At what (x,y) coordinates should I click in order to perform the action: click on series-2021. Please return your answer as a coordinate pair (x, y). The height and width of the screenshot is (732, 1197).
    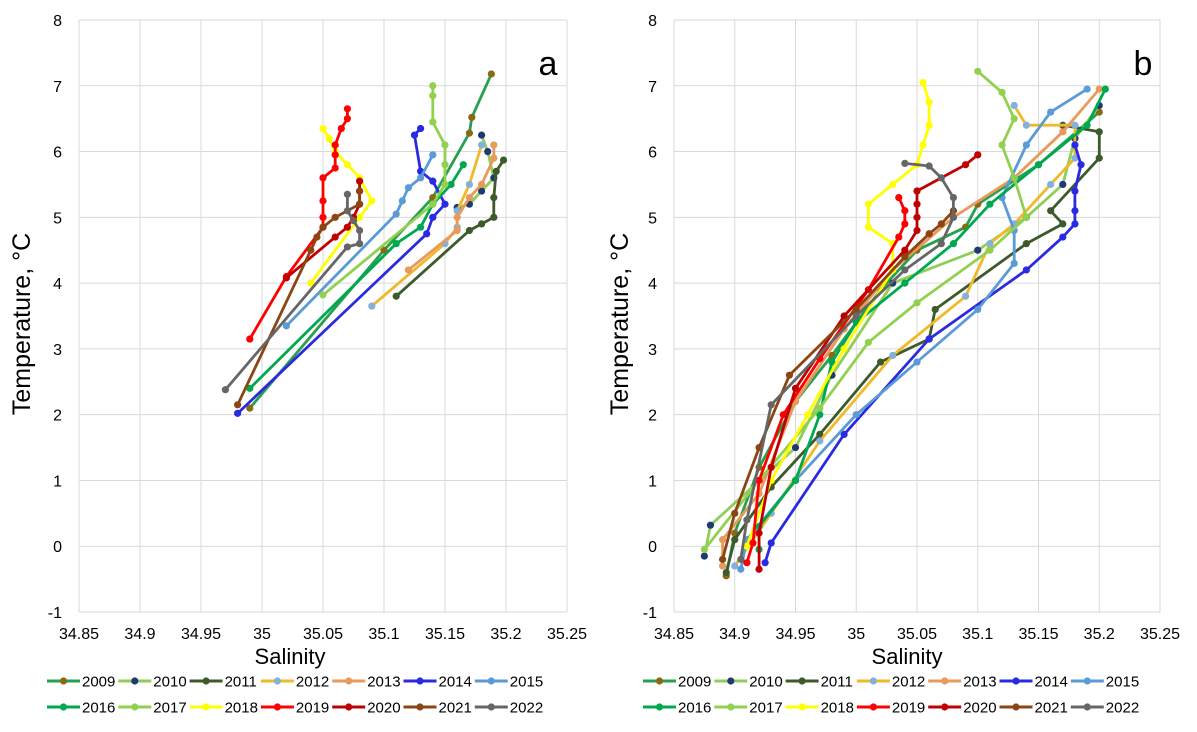
    Looking at the image, I should click on (838, 385).